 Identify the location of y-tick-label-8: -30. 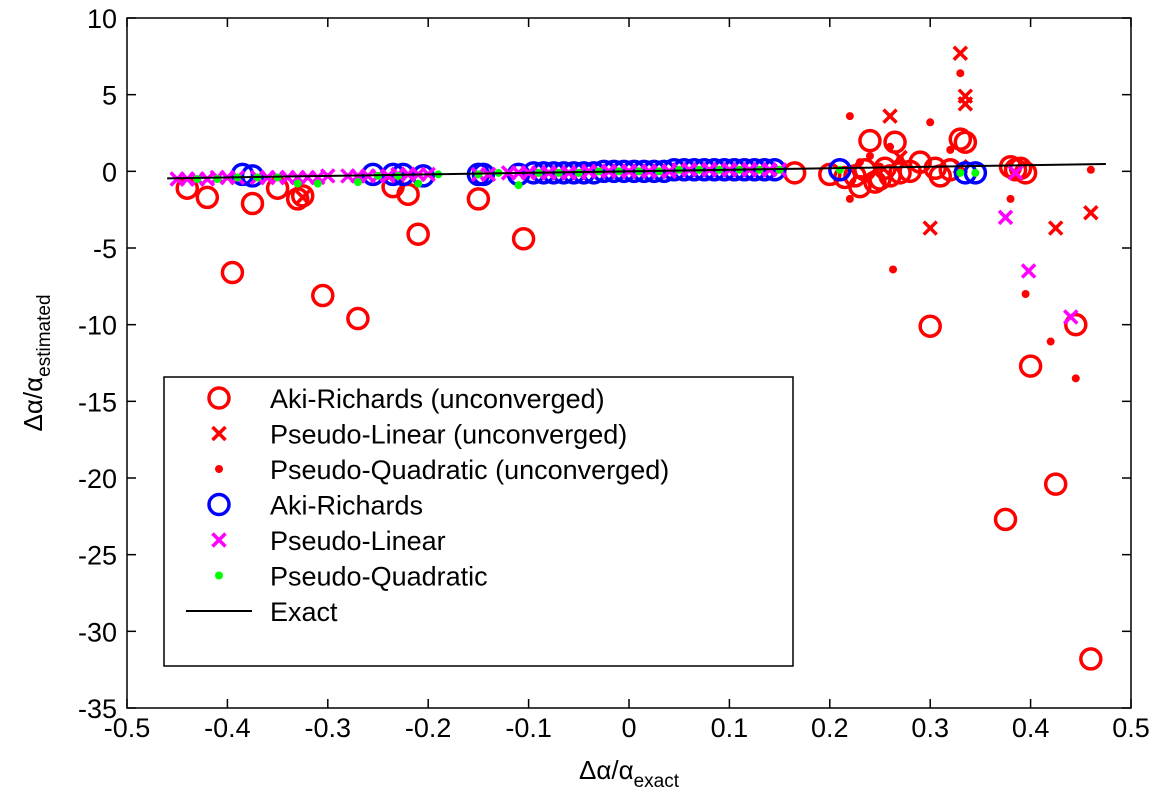
(97, 632).